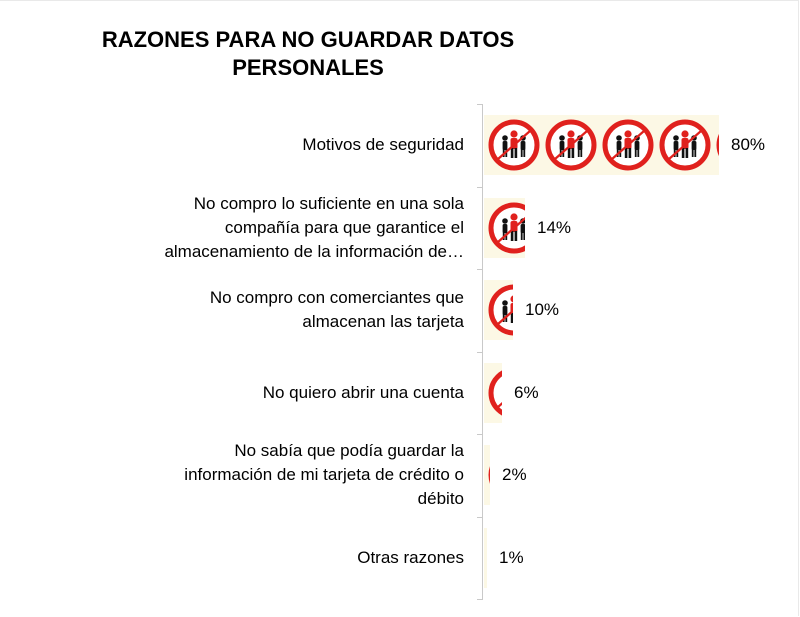  Describe the element at coordinates (349, 450) in the screenshot. I see `category-label-line: No sabía que podía guardar la` at that location.